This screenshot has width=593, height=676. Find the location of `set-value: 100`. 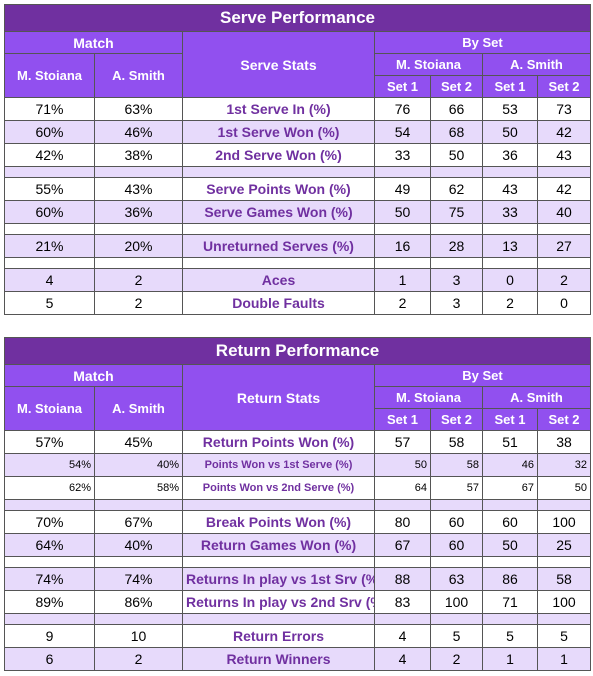

set-value: 100 is located at coordinates (564, 522).